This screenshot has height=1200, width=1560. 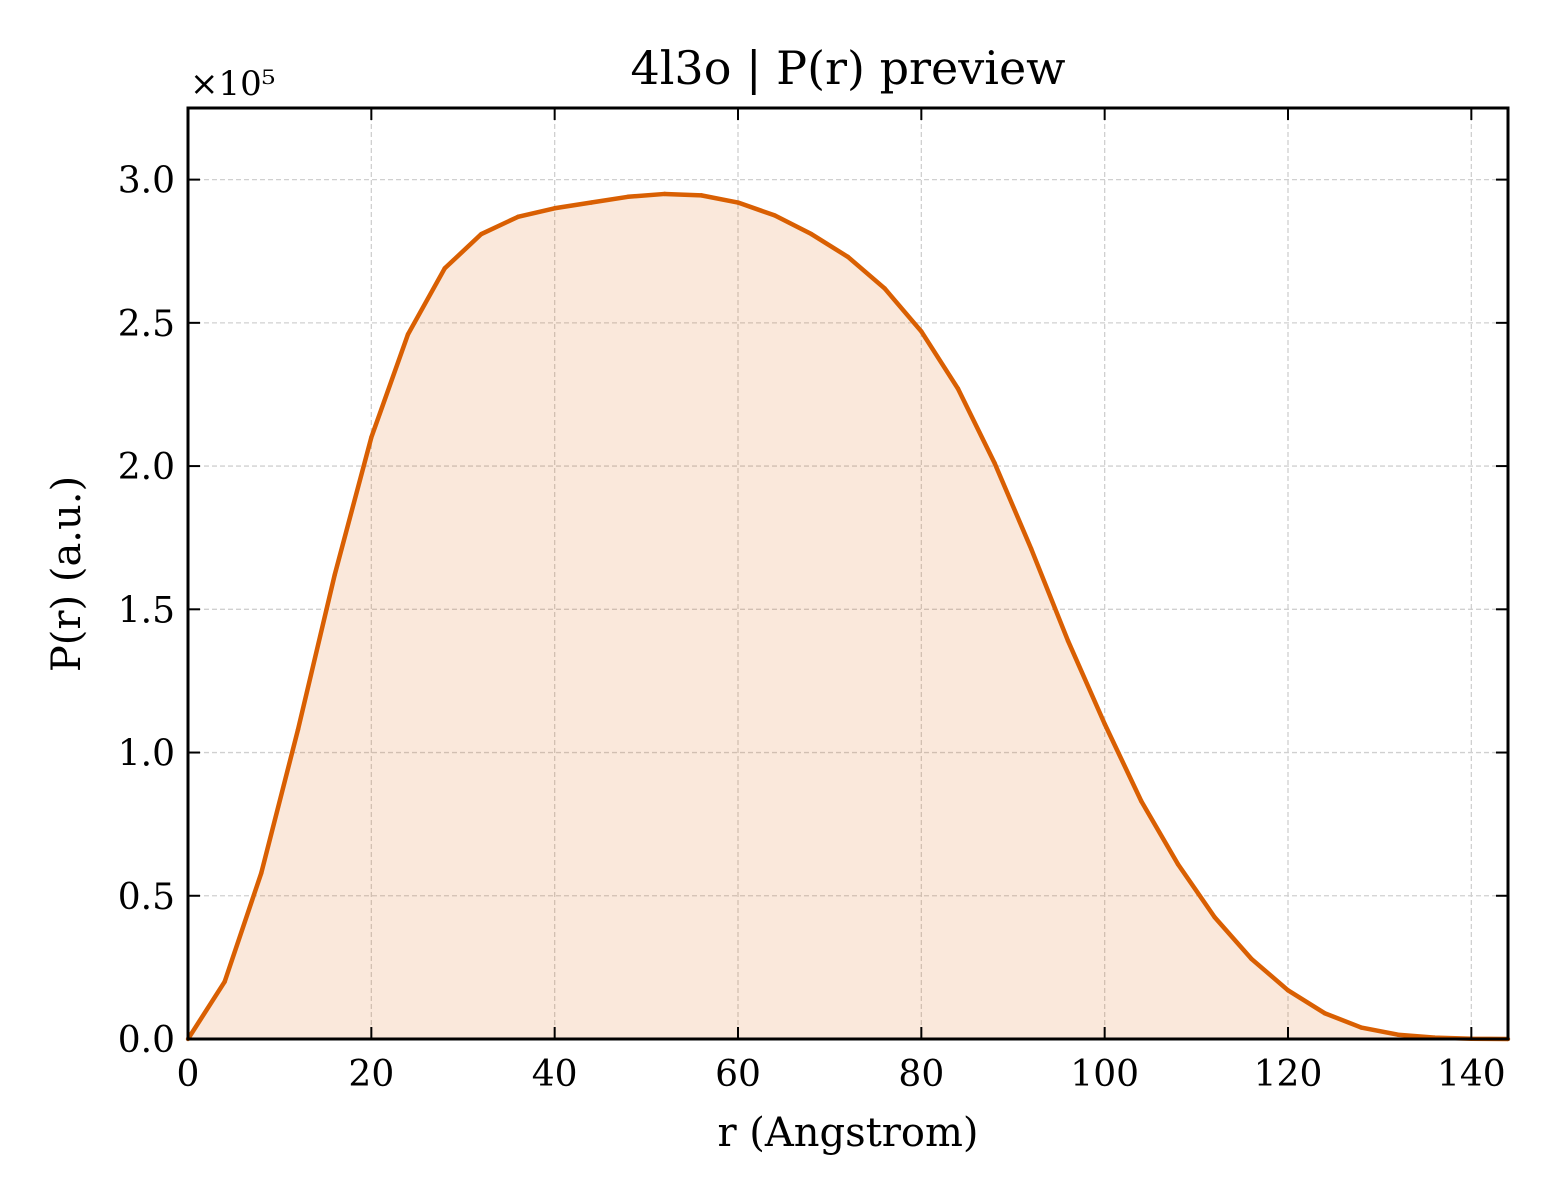 What do you see at coordinates (146, 181) in the screenshot?
I see `y-tick-label: 3.0` at bounding box center [146, 181].